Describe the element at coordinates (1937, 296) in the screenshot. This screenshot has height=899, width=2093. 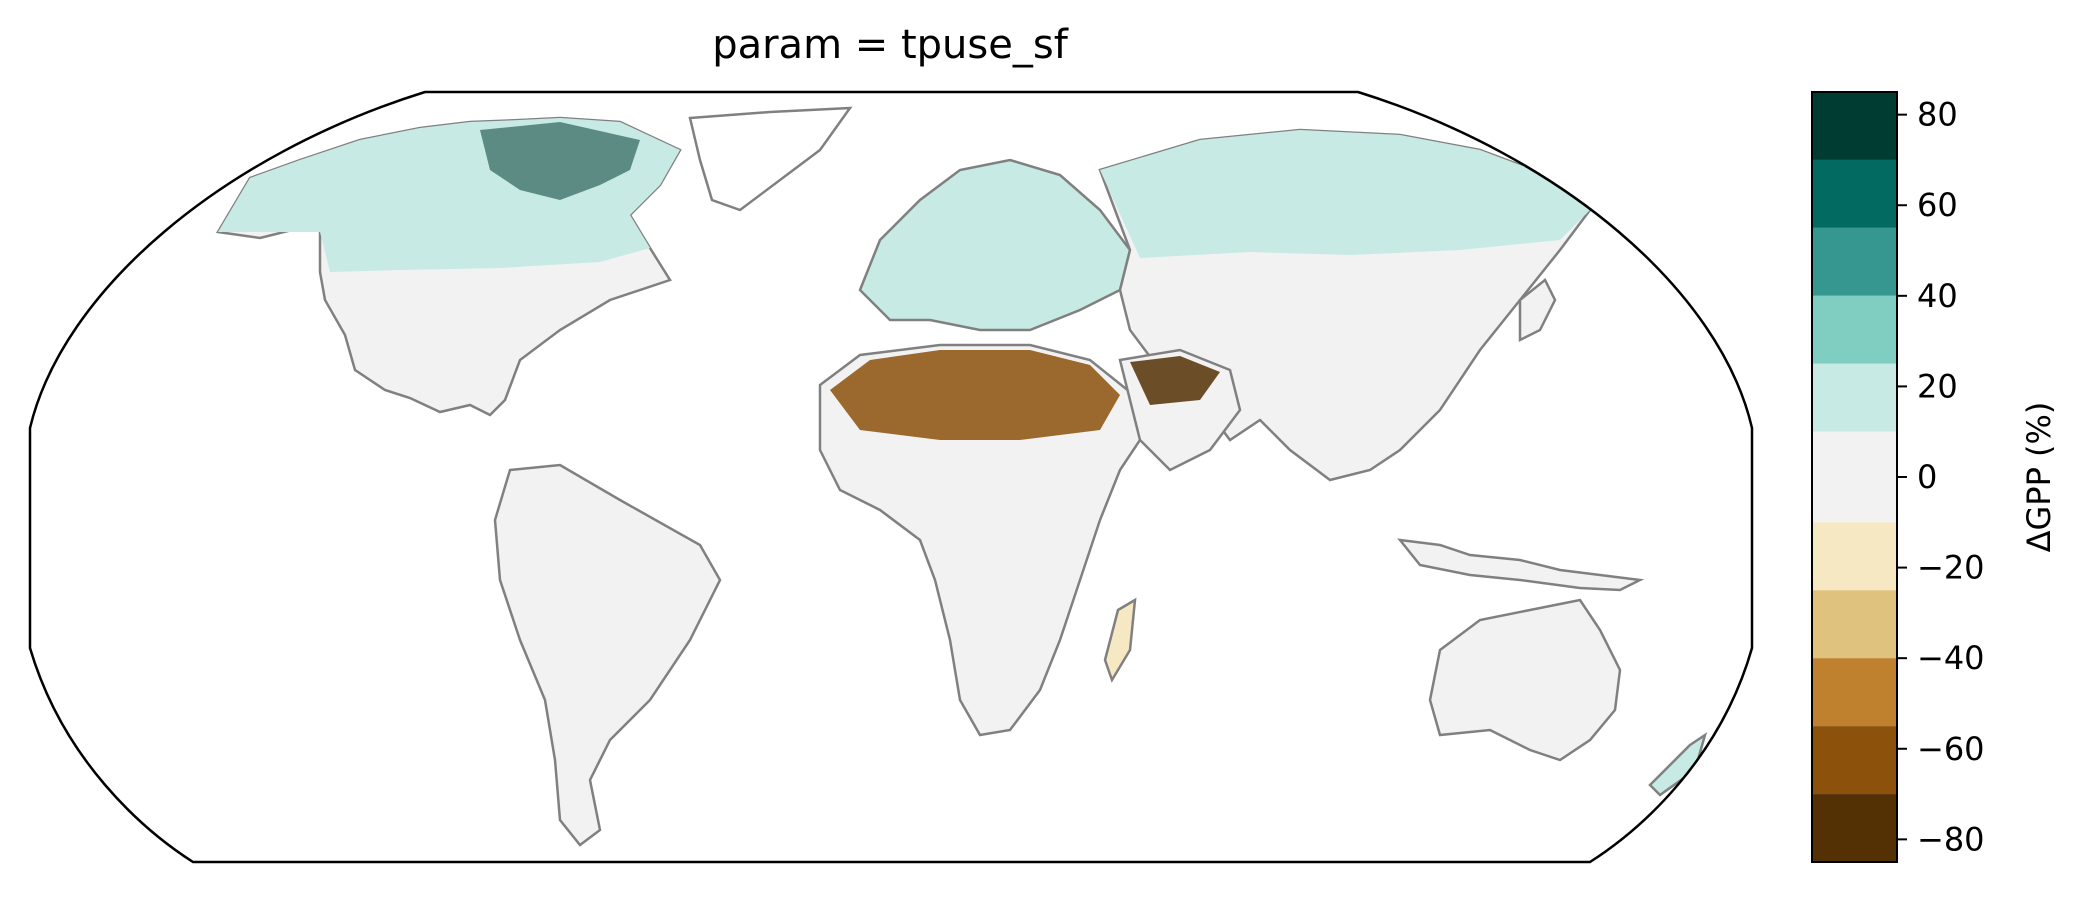
I see `colorbar-tick-label: 40` at that location.